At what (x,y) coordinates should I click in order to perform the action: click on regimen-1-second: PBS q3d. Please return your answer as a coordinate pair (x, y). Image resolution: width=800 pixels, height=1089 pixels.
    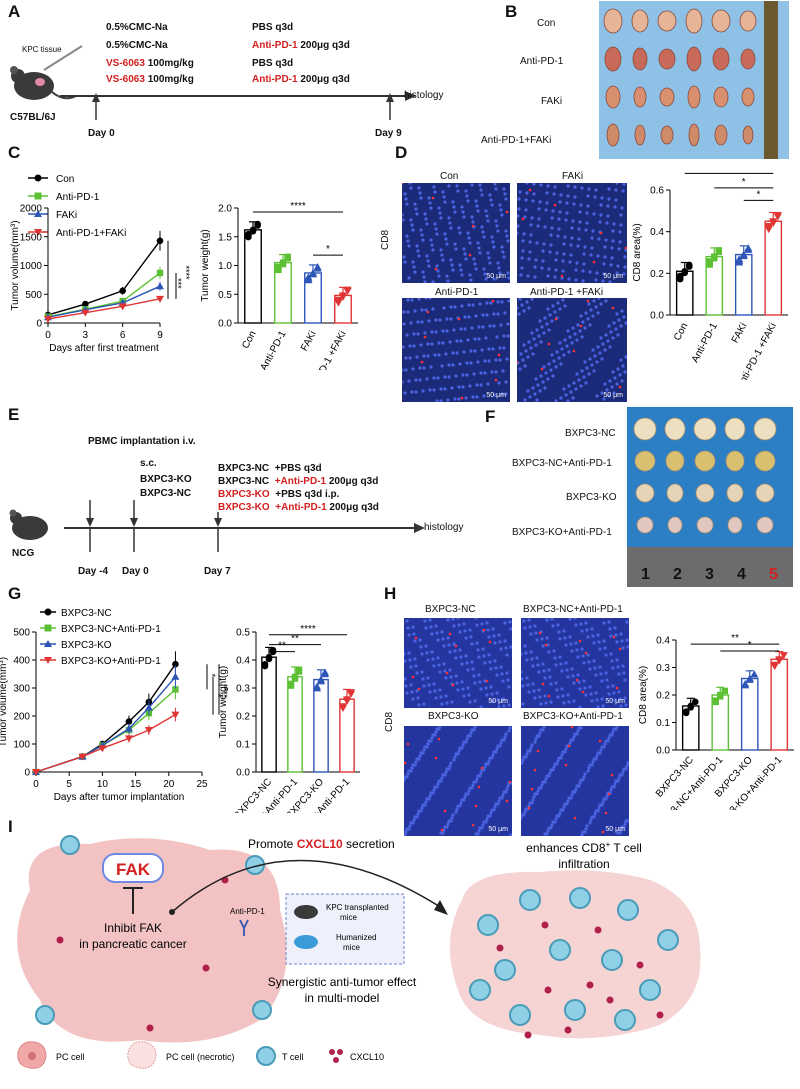
    Looking at the image, I should click on (273, 27).